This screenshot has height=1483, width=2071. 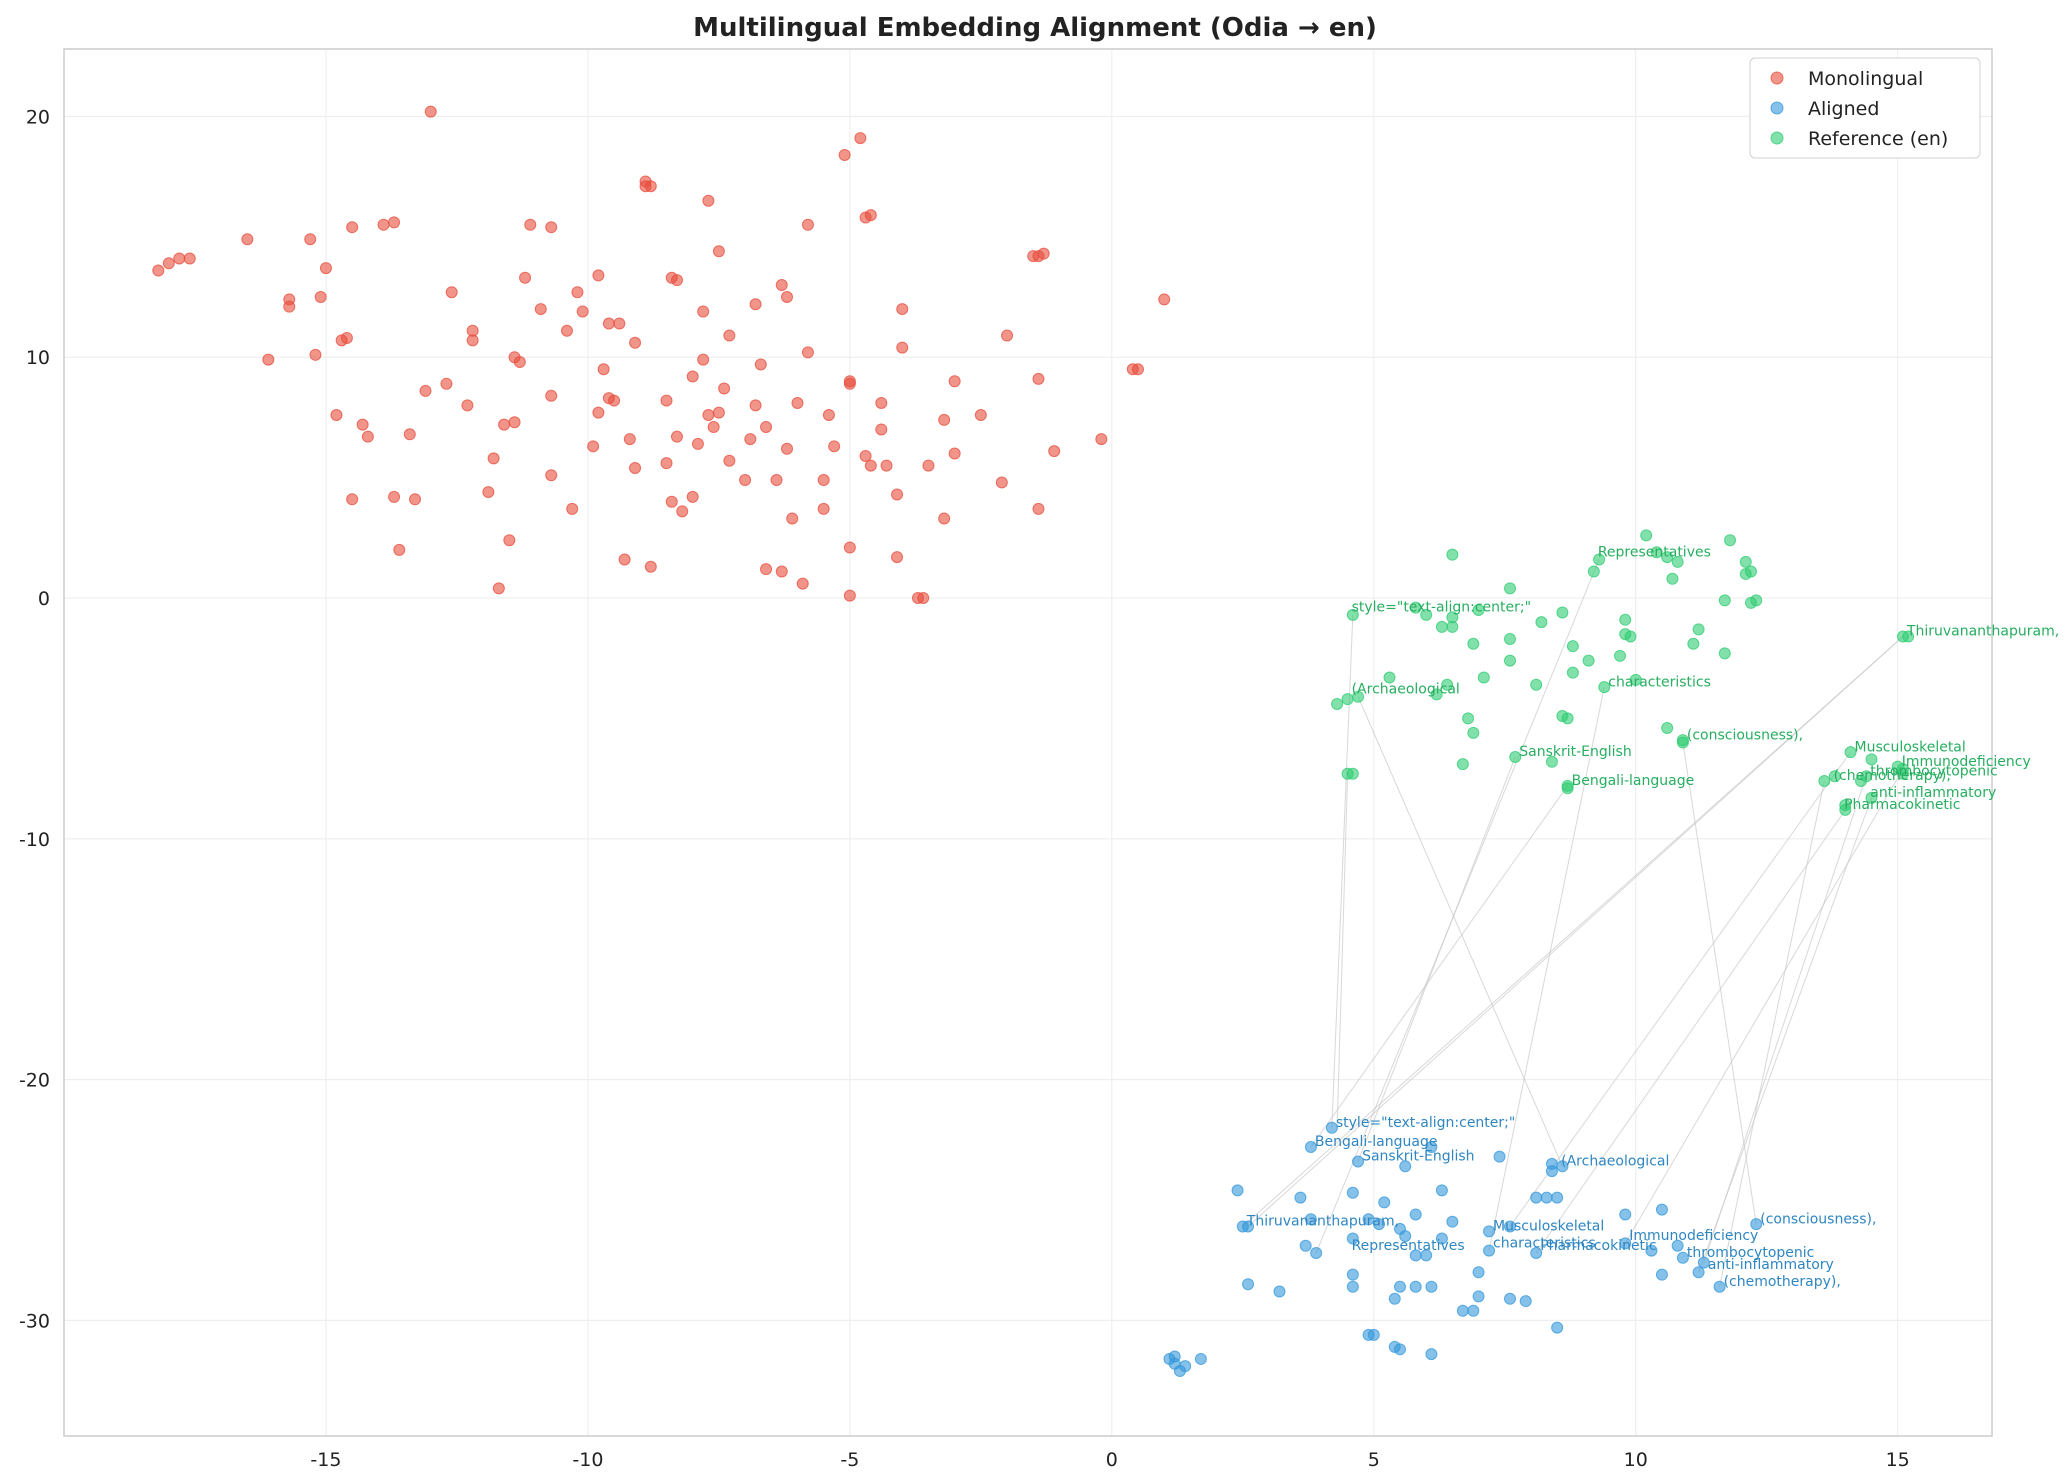 I want to click on aligned-point-label: thrombocytopenic, so click(x=1750, y=1253).